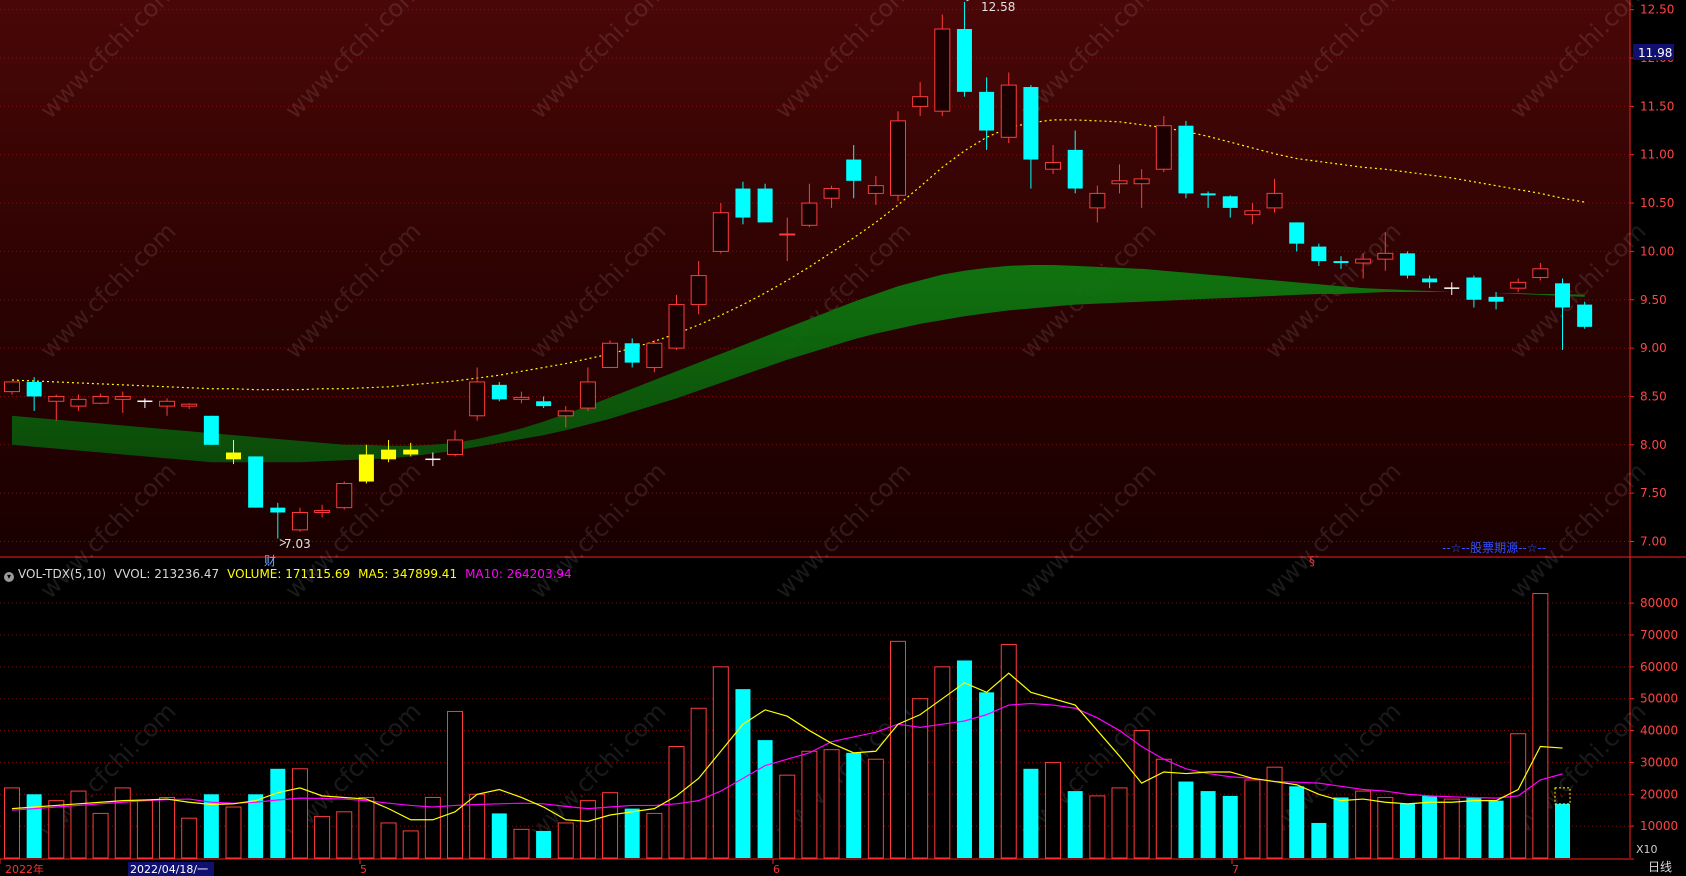 The width and height of the screenshot is (1686, 876). Describe the element at coordinates (62, 574) in the screenshot. I see `indicator-name: VOL-TDX(5,10)` at that location.